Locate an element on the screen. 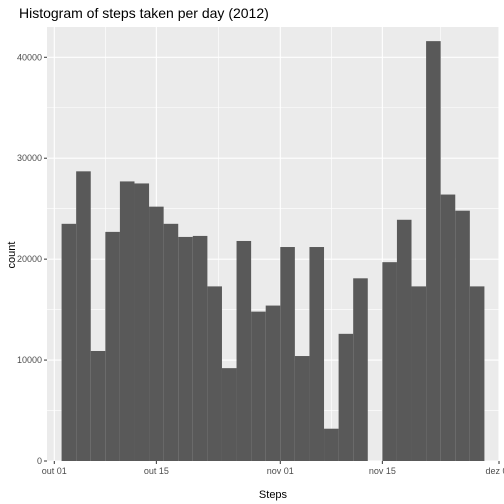 The image size is (504, 504). y-axis: 0 10000 20000 30000 40000 is located at coordinates (32, 259).